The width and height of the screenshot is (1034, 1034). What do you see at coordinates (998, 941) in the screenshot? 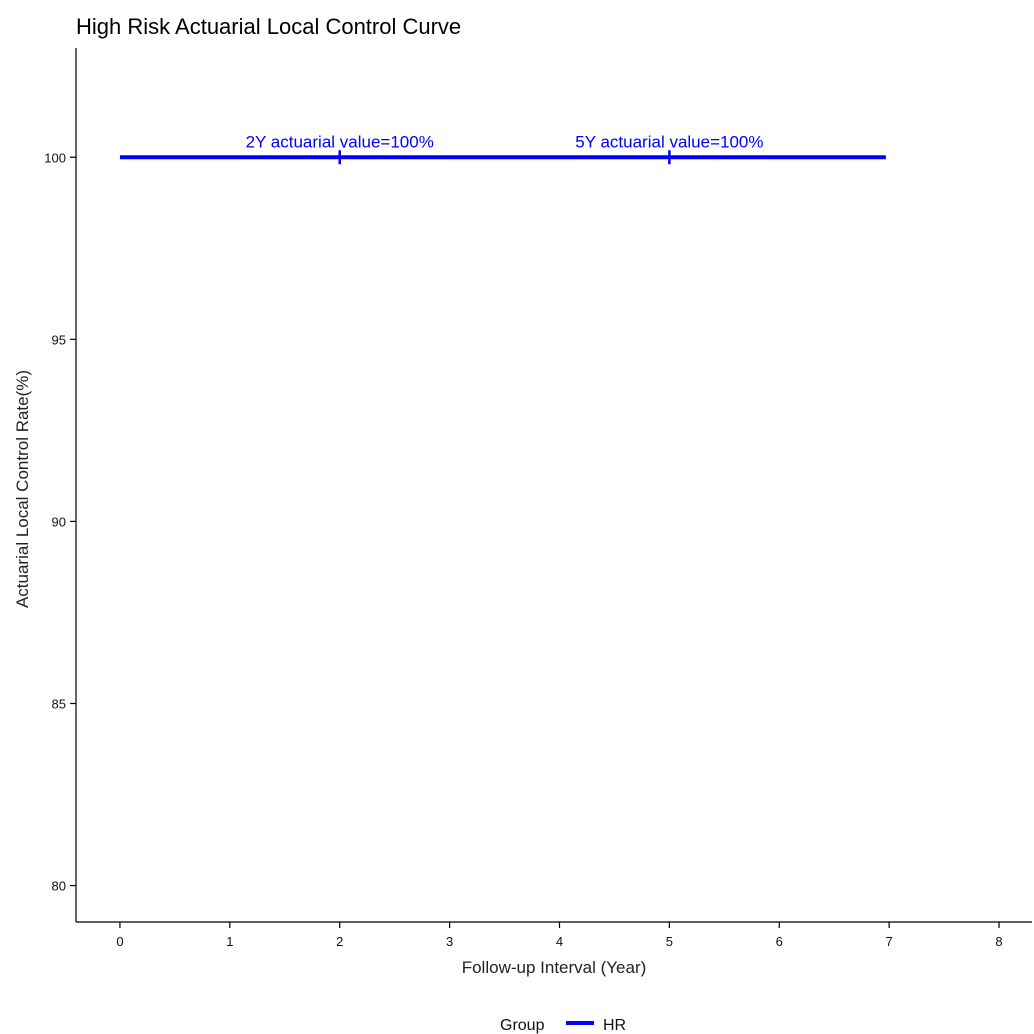
I see `x-tick-label: 8` at bounding box center [998, 941].